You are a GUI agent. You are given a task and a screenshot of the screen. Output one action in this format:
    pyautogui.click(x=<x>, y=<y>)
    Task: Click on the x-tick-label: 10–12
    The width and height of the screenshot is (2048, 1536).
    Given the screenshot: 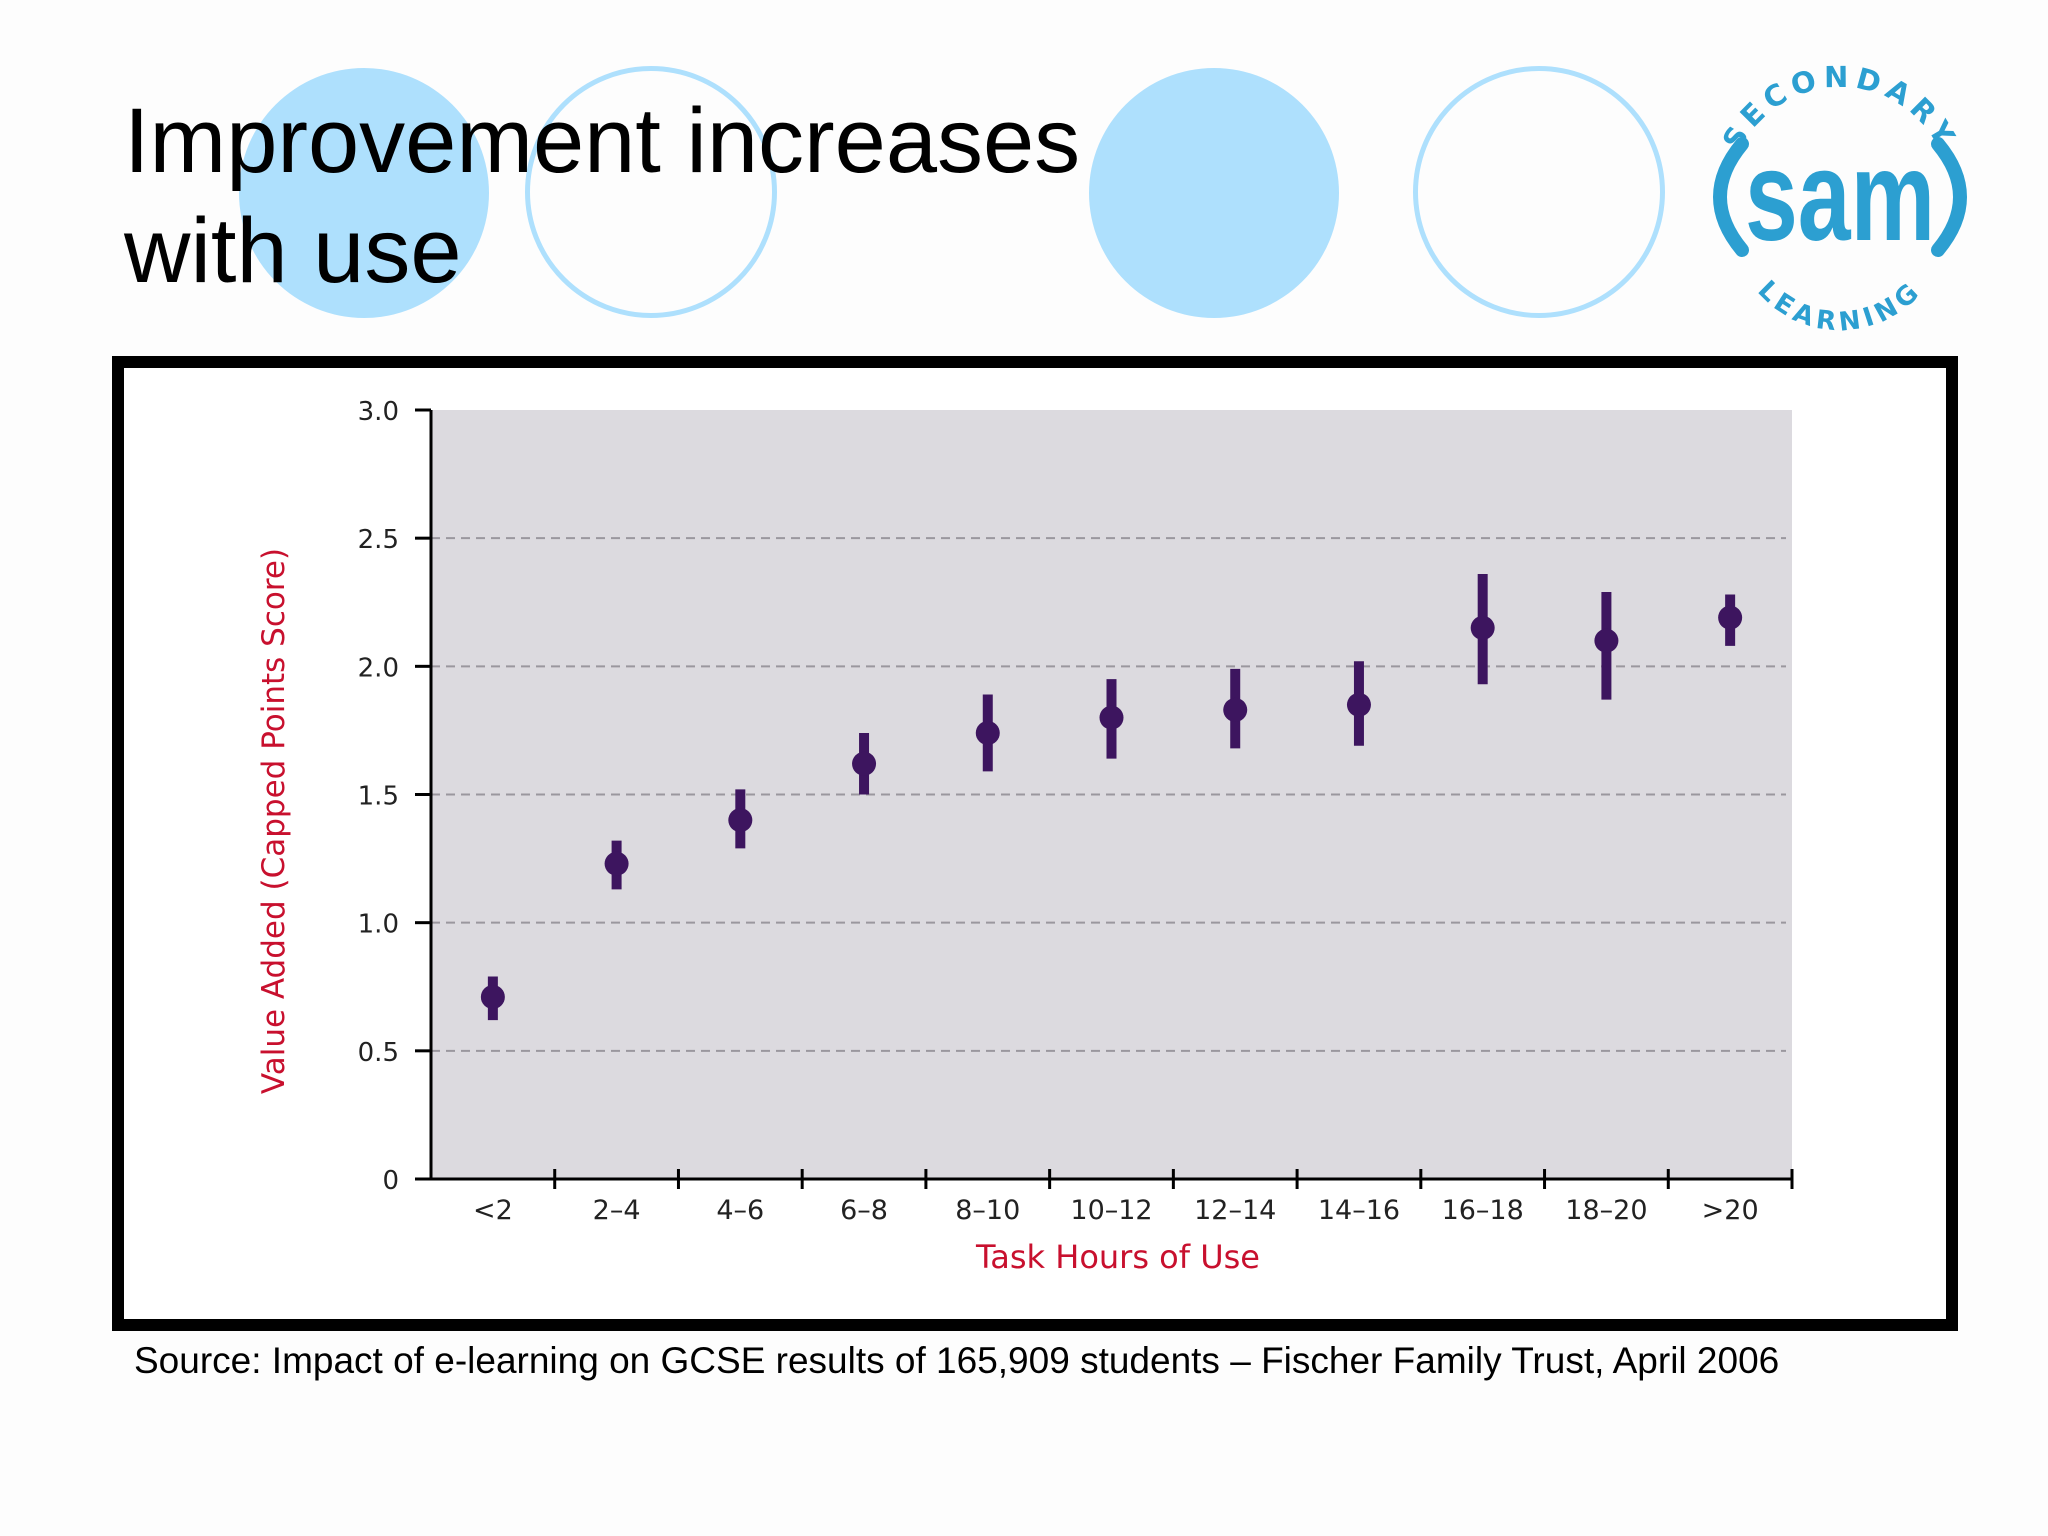 What is the action you would take?
    pyautogui.click(x=1111, y=1210)
    